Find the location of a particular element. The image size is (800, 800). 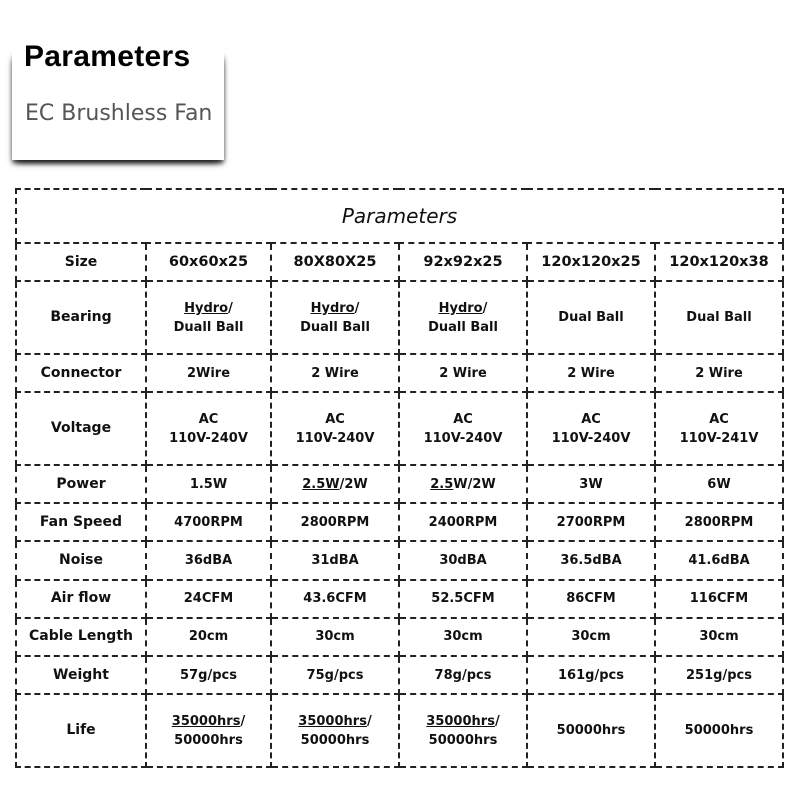

cell-text: / is located at coordinates (243, 721).